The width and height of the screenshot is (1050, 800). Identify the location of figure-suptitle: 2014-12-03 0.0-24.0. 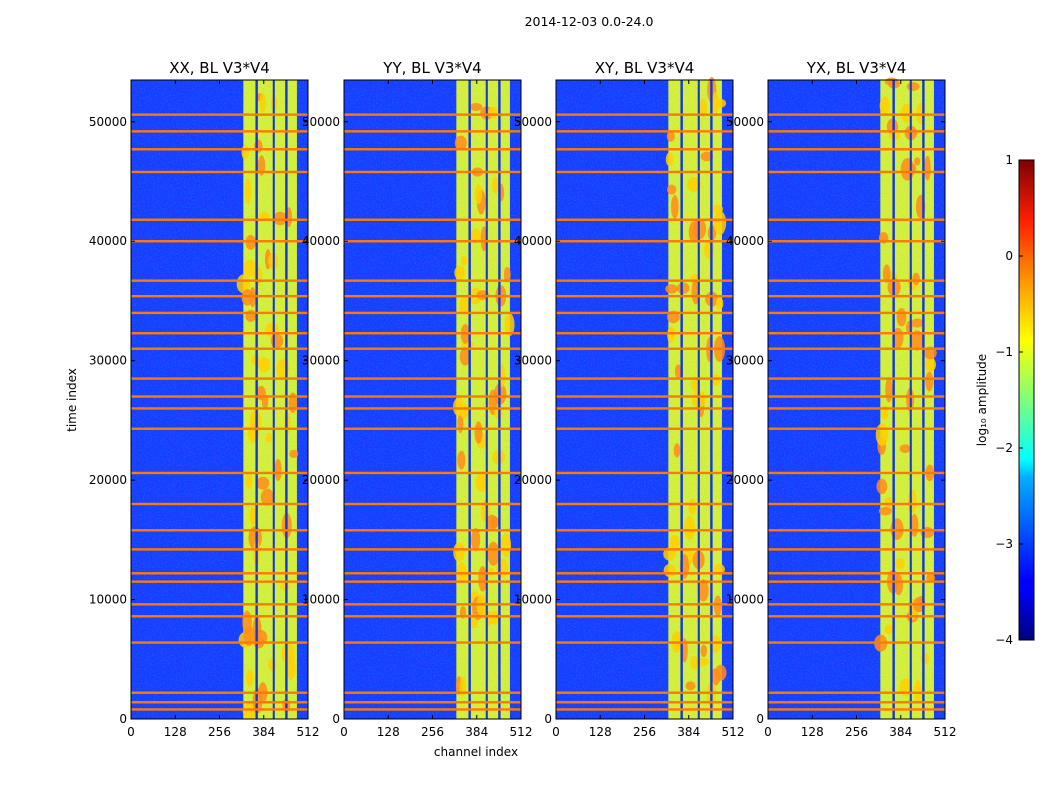
(589, 21).